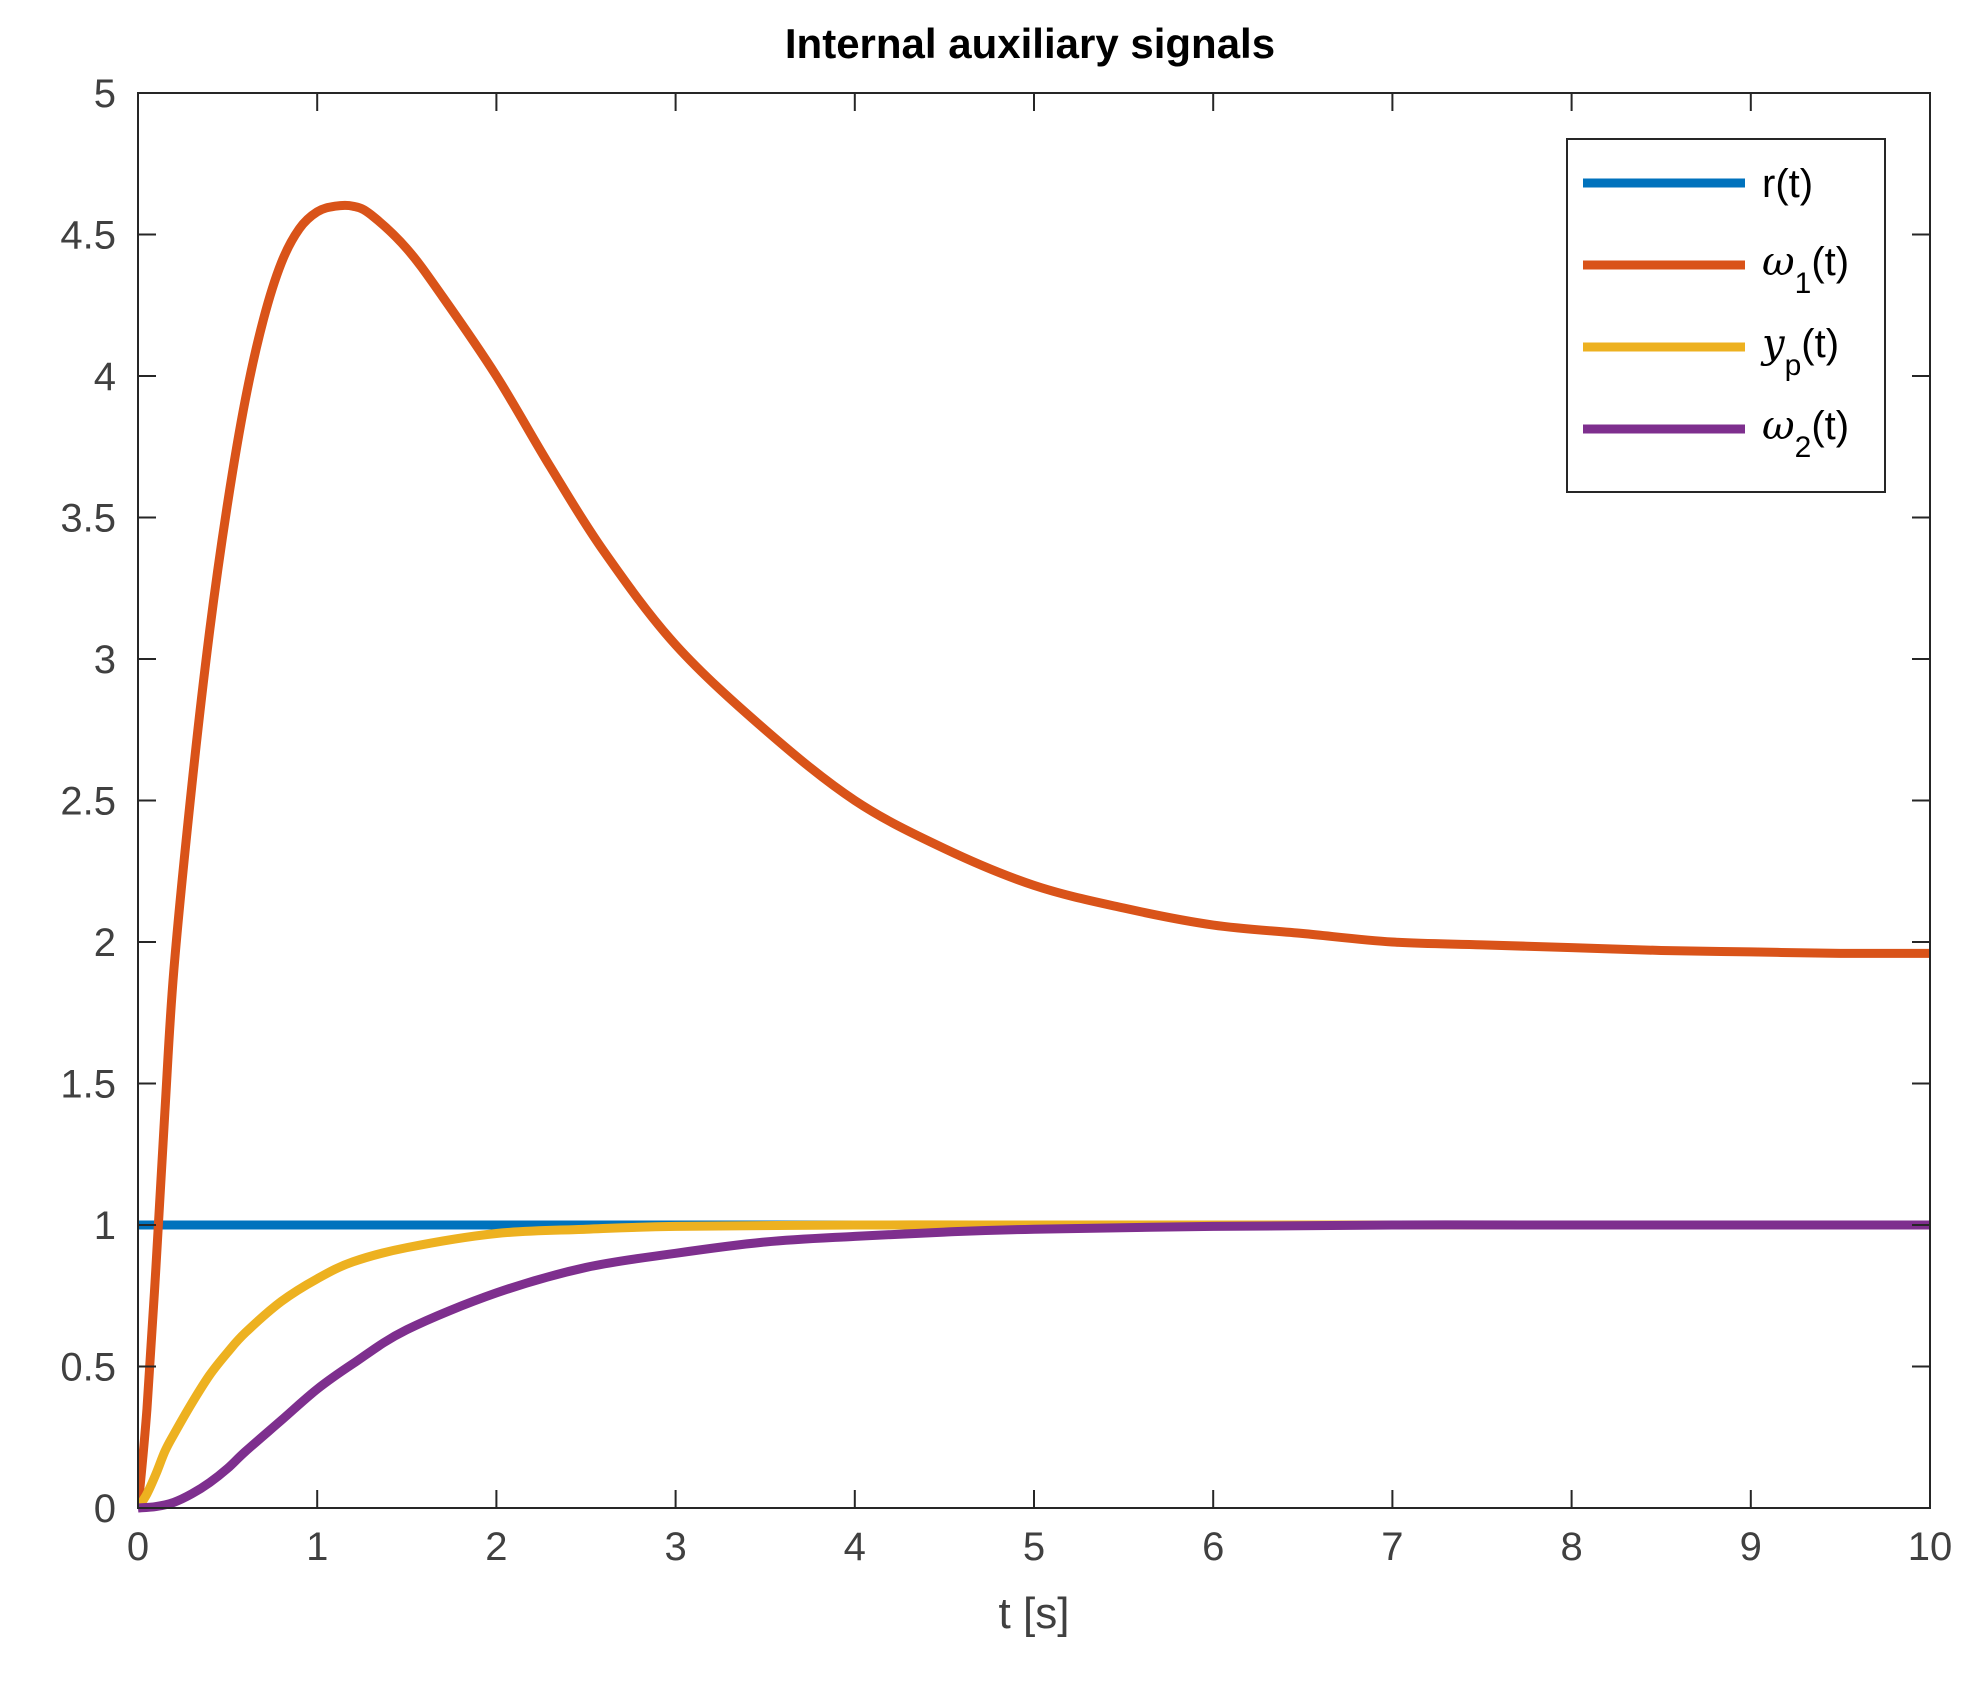  I want to click on y-tick-label: 3.5, so click(88, 519).